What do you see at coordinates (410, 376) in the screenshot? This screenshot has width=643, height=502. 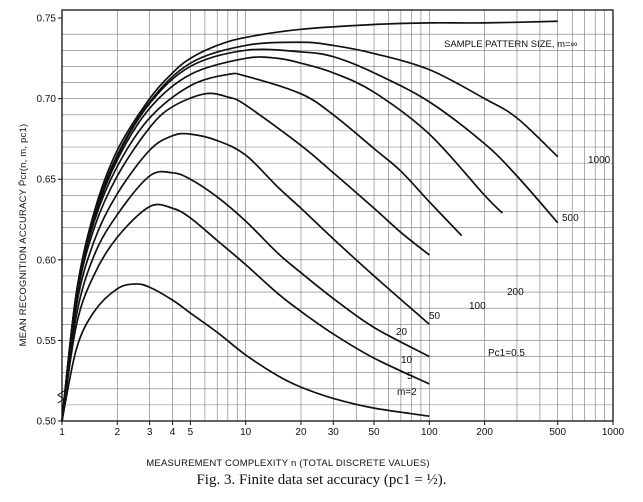 I see `curve-label-5: 5` at bounding box center [410, 376].